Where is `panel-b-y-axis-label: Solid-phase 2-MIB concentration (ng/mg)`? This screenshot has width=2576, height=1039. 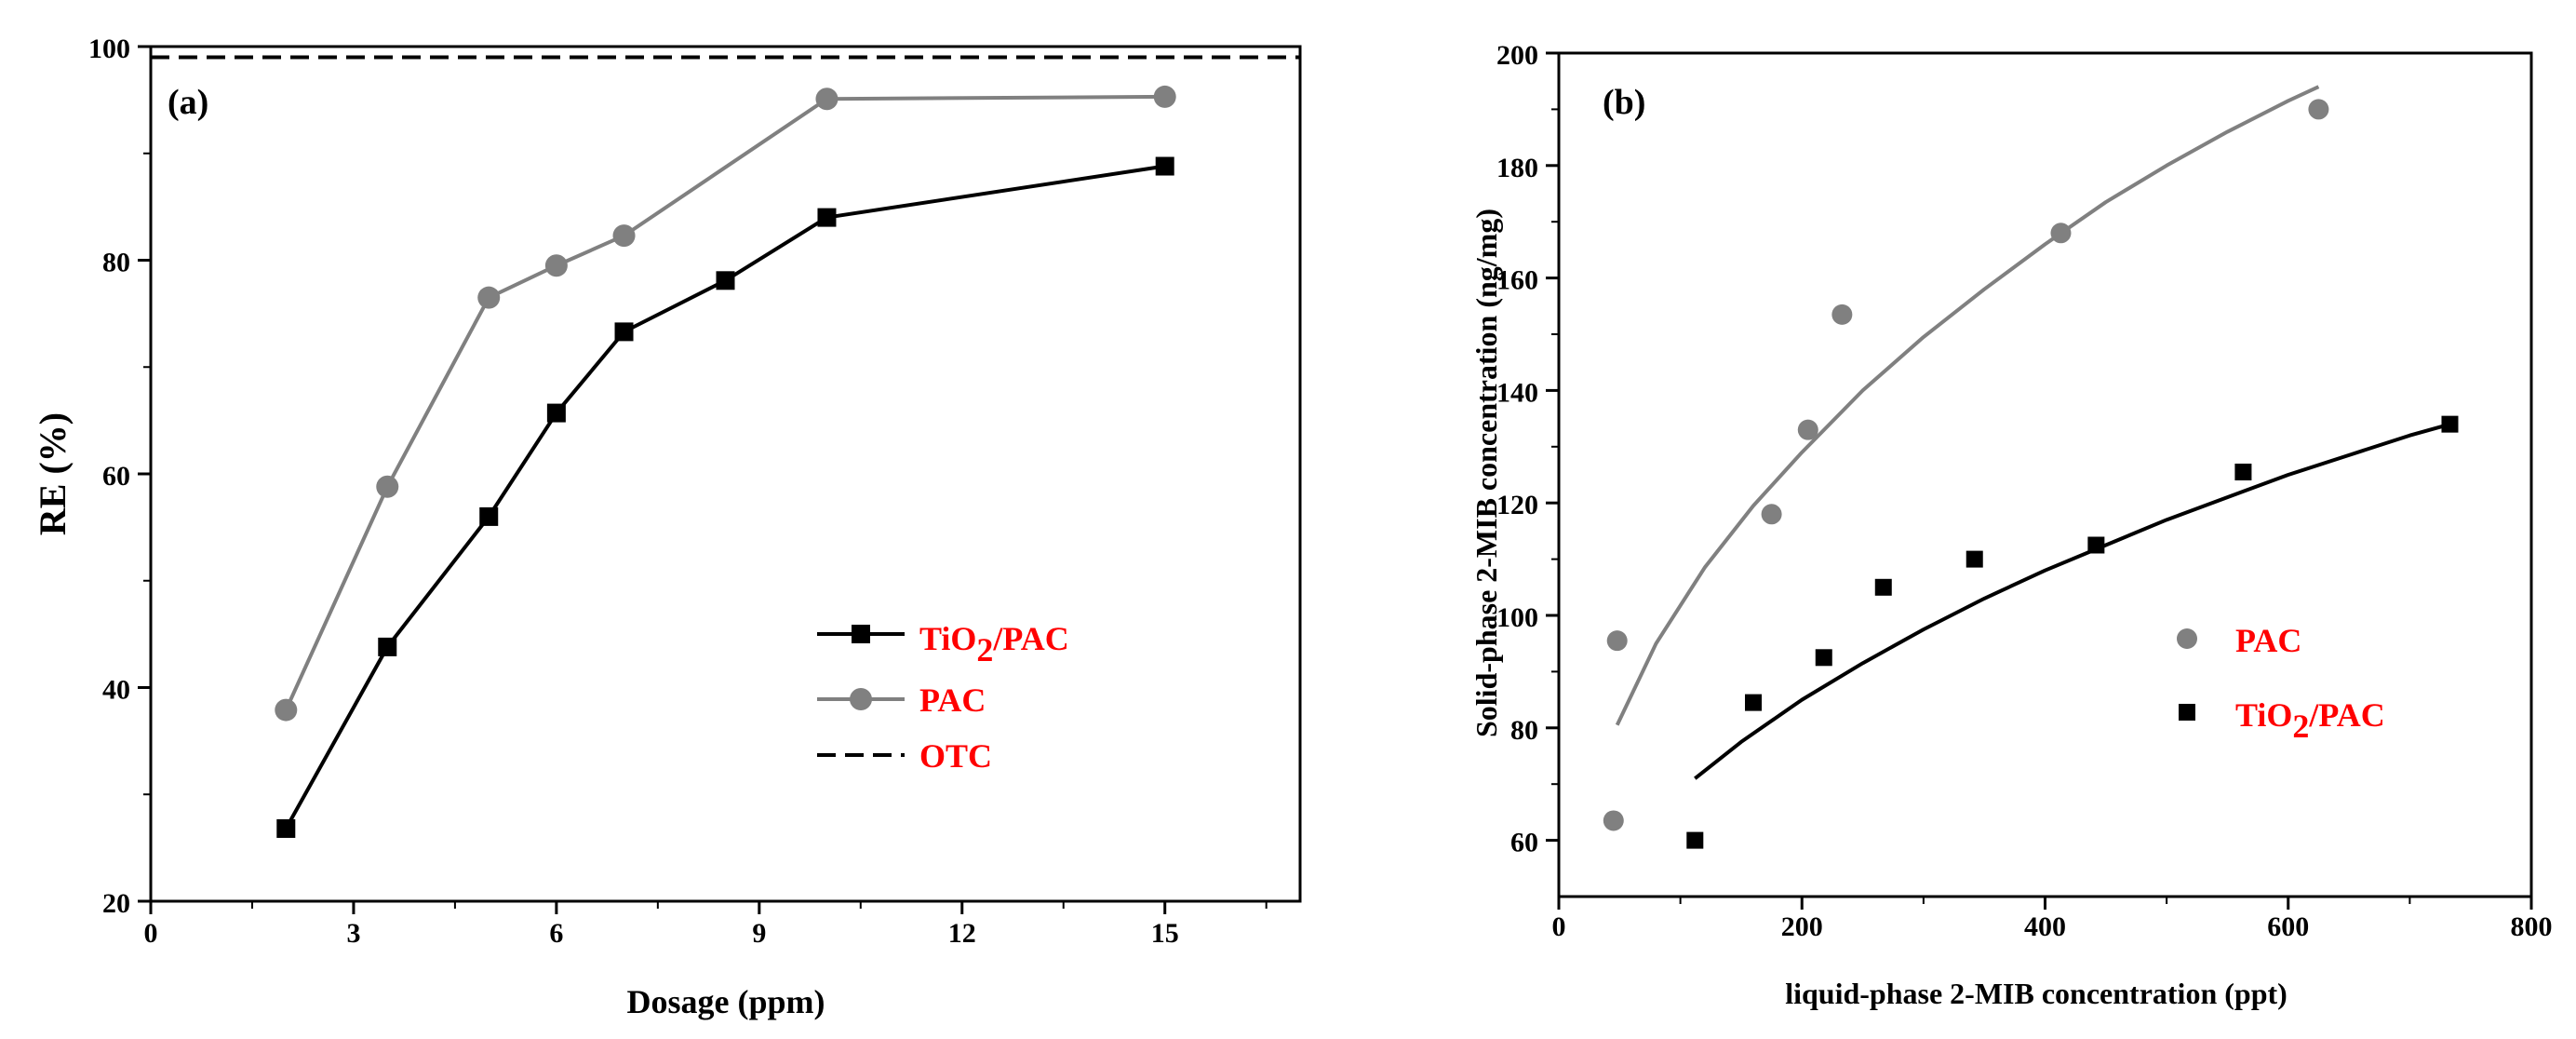
panel-b-y-axis-label: Solid-phase 2-MIB concentration (ng/mg) is located at coordinates (1486, 473).